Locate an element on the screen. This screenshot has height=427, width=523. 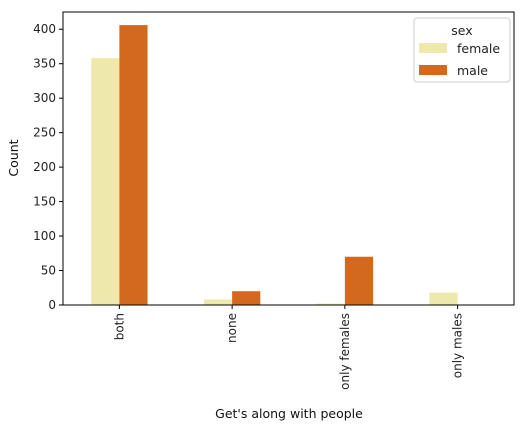
legend-title: sex is located at coordinates (461, 30).